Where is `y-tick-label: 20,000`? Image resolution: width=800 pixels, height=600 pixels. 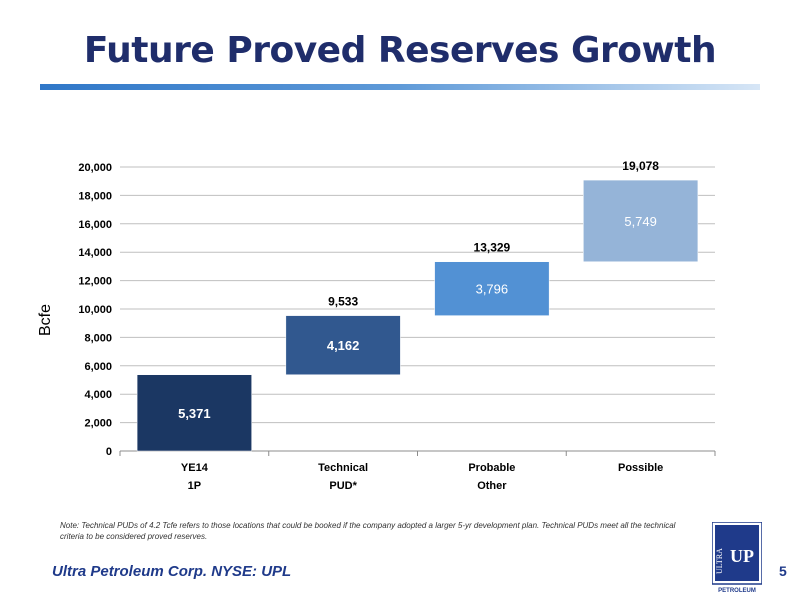
y-tick-label: 20,000 is located at coordinates (95, 168).